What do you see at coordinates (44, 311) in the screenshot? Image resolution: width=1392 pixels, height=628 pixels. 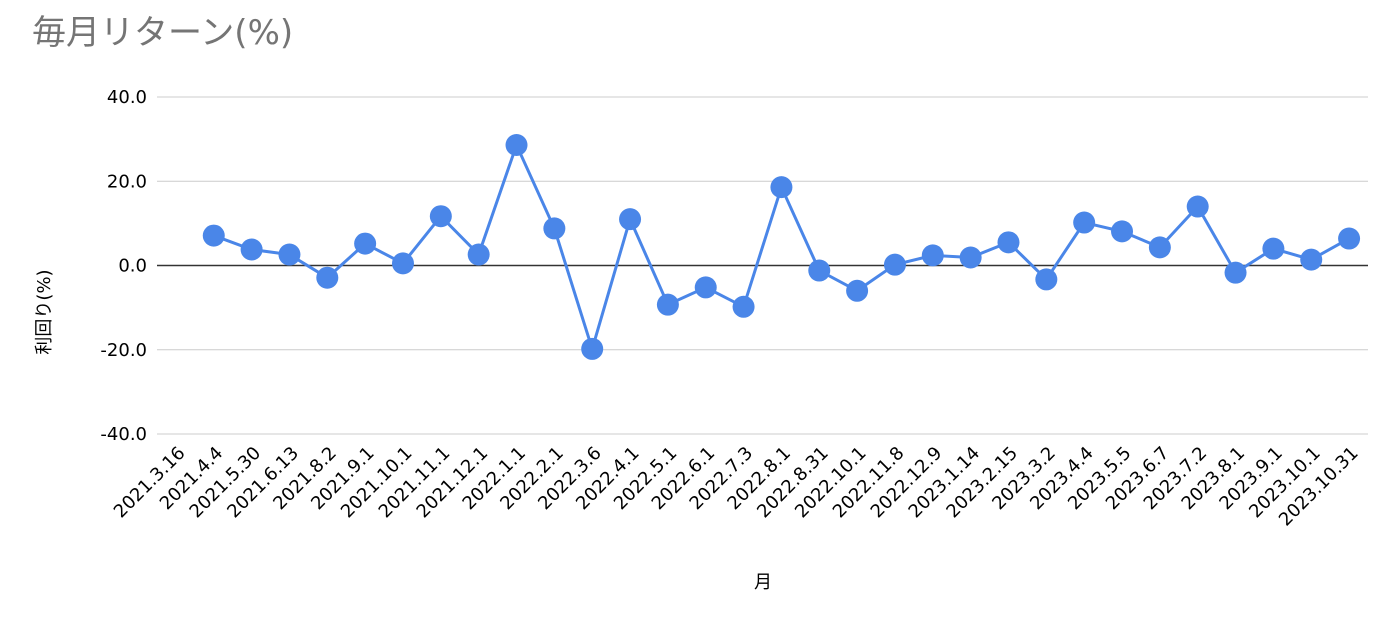 I see `y-axis-label: 利回り(%)` at bounding box center [44, 311].